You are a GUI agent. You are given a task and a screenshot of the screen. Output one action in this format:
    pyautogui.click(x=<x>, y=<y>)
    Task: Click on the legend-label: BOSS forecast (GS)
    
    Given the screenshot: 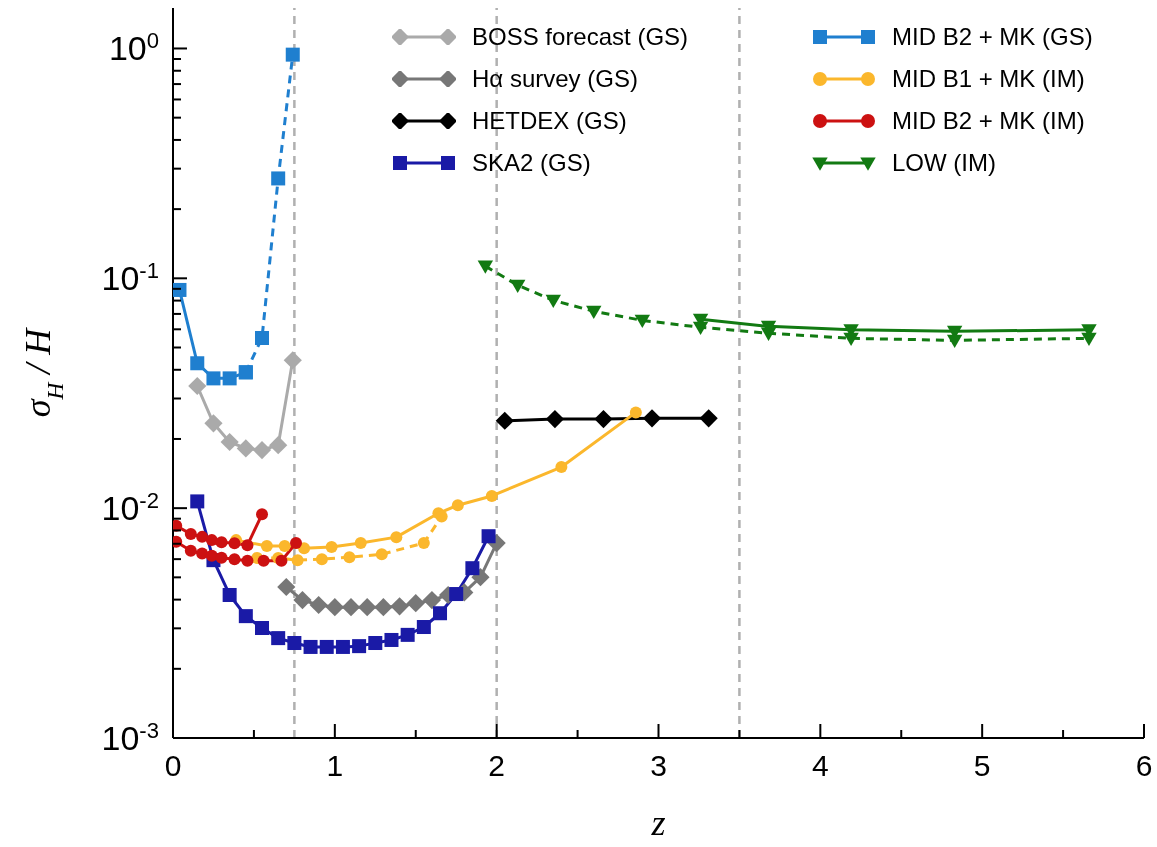 What is the action you would take?
    pyautogui.click(x=580, y=37)
    